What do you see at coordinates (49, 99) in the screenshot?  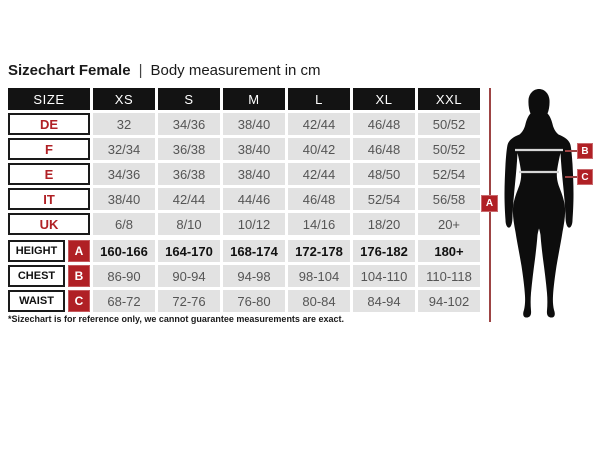 I see `col-header-size: SIZE` at bounding box center [49, 99].